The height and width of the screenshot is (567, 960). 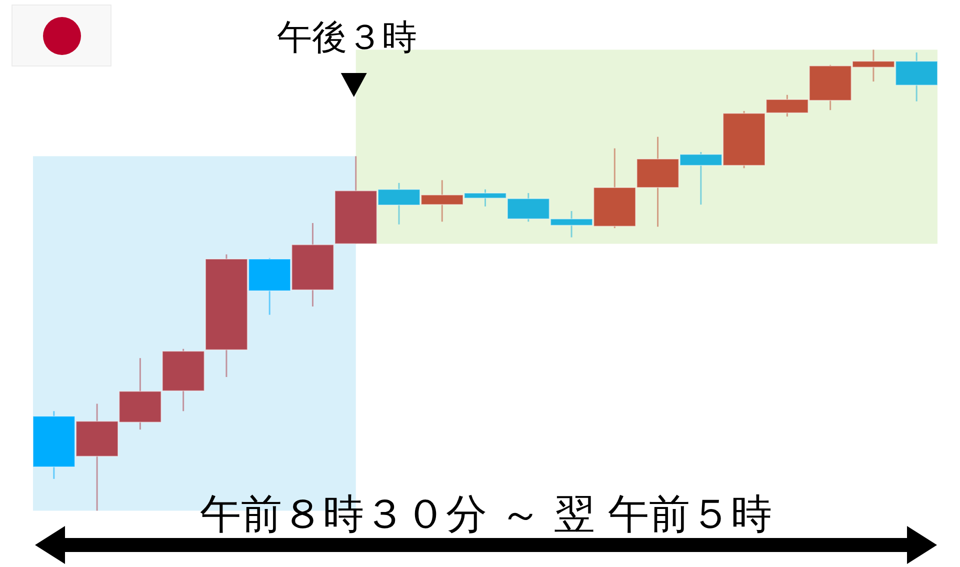 What do you see at coordinates (486, 514) in the screenshot?
I see `annotation: 午前８時３０分 ～ 翌 午前５時` at bounding box center [486, 514].